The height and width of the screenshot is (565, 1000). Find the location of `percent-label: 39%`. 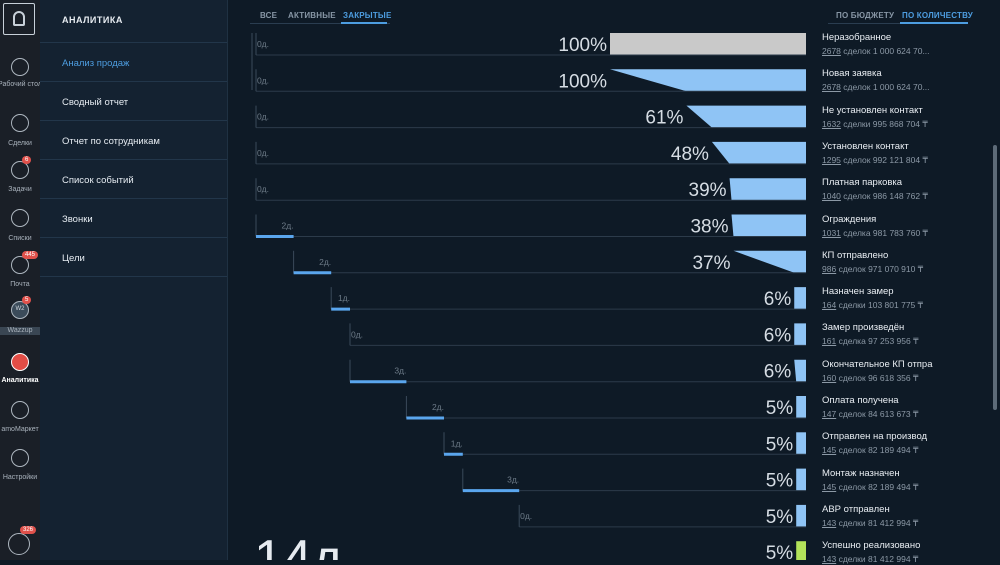

percent-label: 39% is located at coordinates (708, 190).